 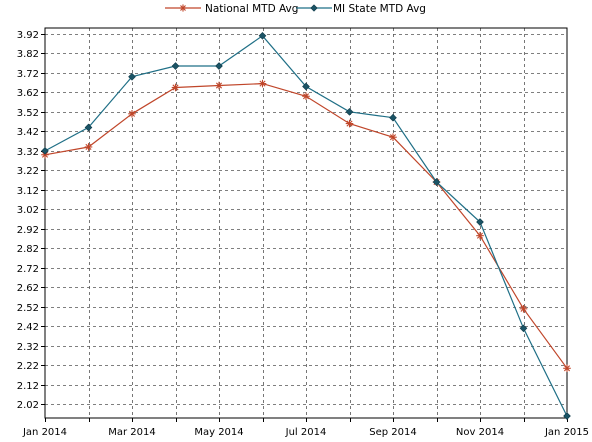 What do you see at coordinates (28, 288) in the screenshot?
I see `y-tick-label: 2.62` at bounding box center [28, 288].